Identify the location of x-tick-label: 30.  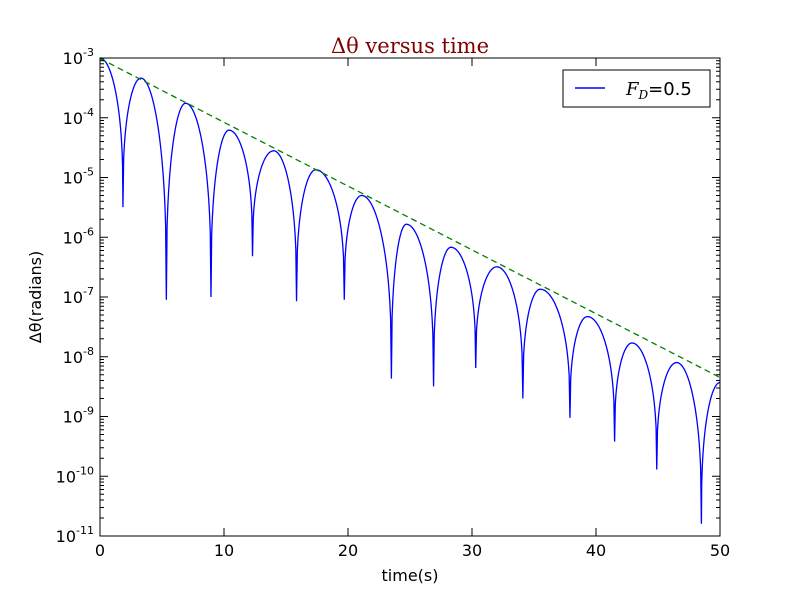
(472, 550).